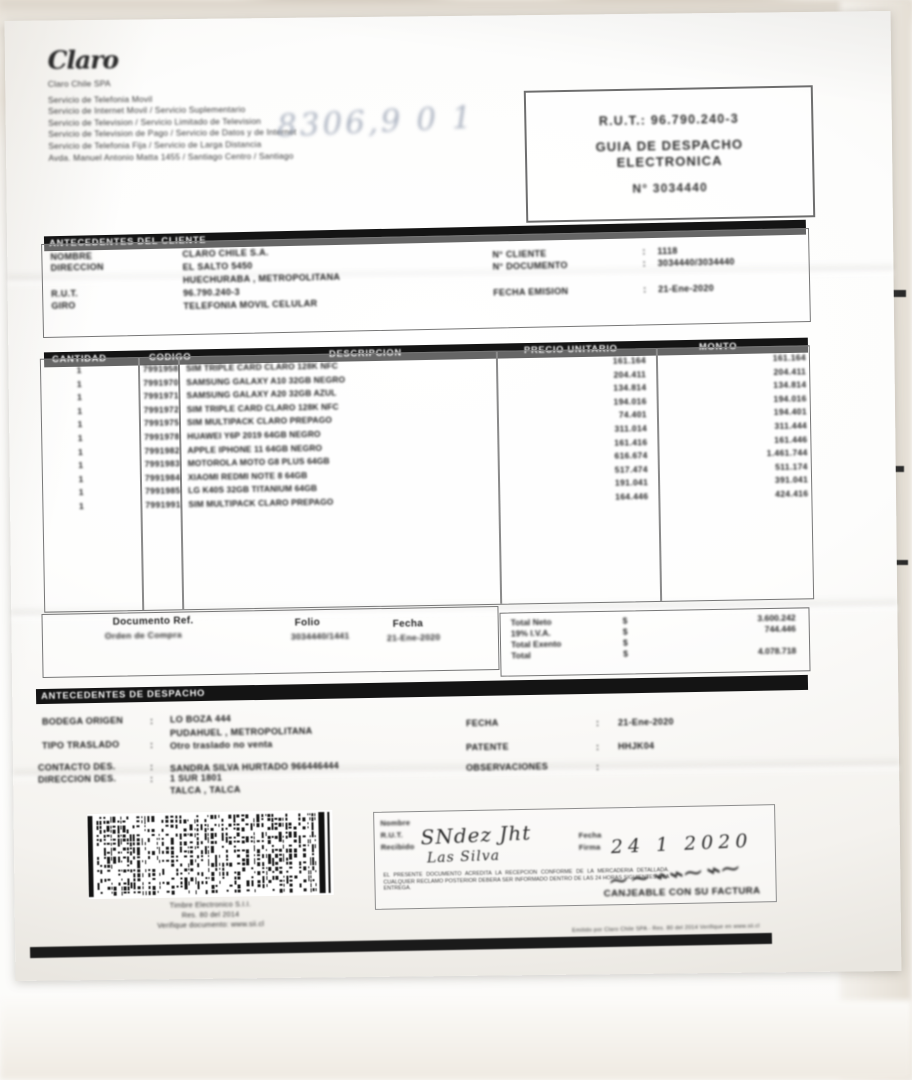  Describe the element at coordinates (217, 266) in the screenshot. I see `client-value-direccion: EL SALTO 5450` at that location.